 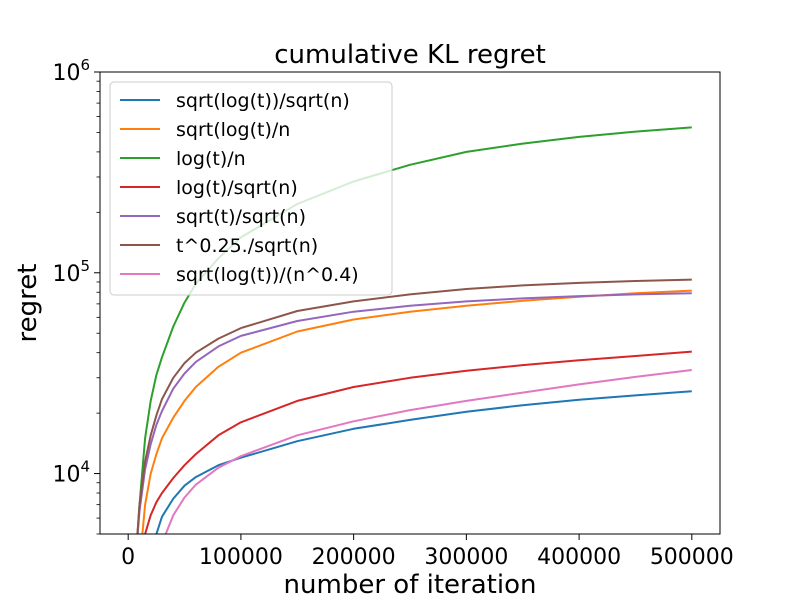 I want to click on legend-label: log(t)/sqrt(n), so click(x=237, y=188).